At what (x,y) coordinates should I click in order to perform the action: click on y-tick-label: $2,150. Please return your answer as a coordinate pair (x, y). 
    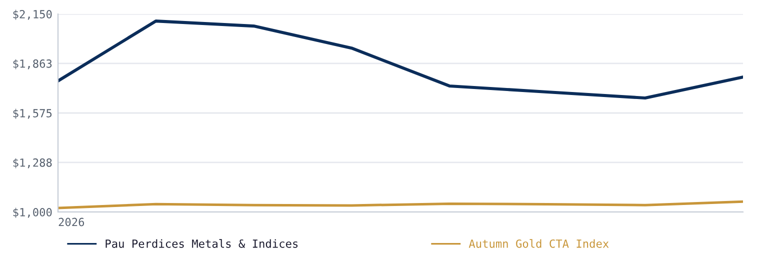
    Looking at the image, I should click on (32, 15).